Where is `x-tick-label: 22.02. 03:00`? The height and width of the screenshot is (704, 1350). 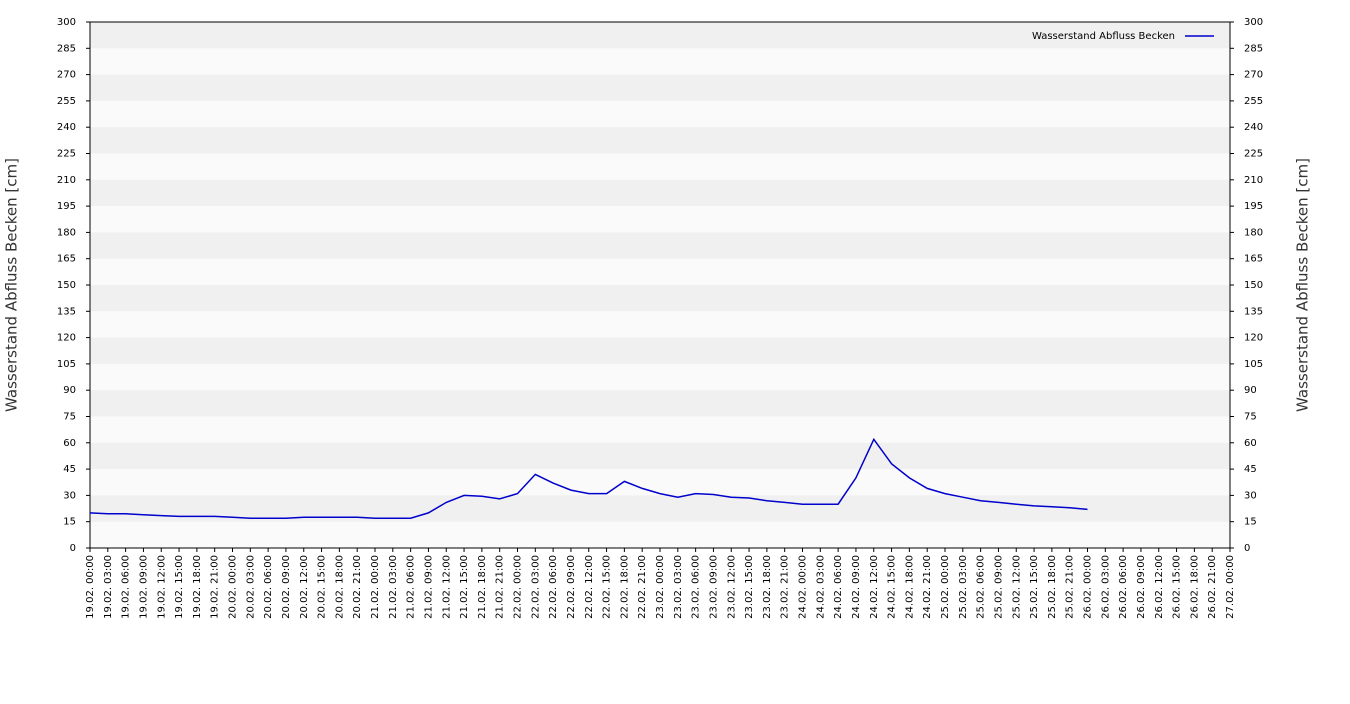
x-tick-label: 22.02. 03:00 is located at coordinates (535, 587).